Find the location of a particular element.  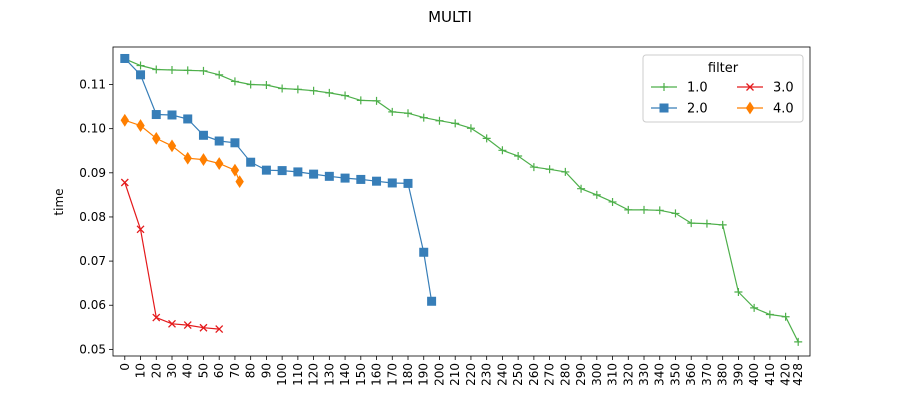

x-tick-label: 340 is located at coordinates (660, 374).